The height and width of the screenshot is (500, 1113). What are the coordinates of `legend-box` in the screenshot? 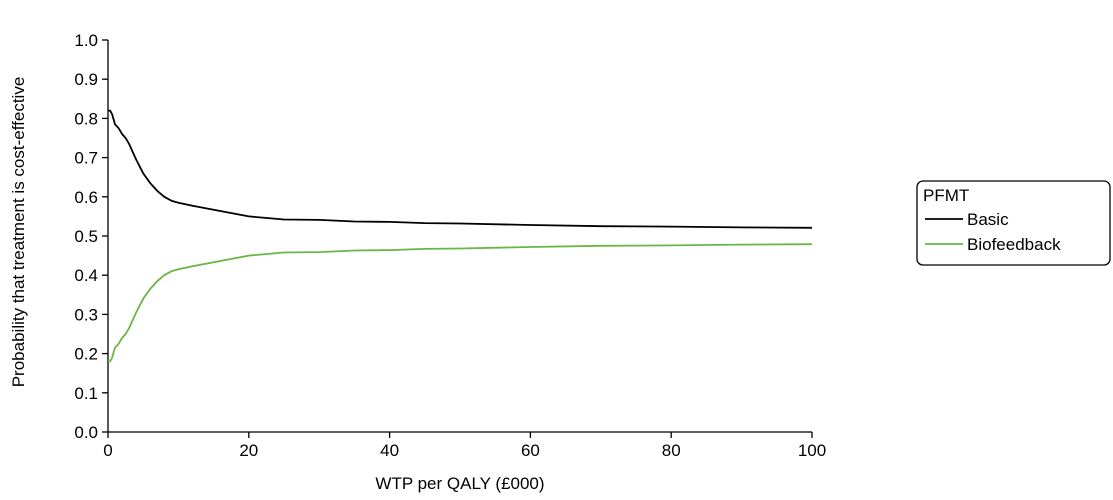 It's located at (1013, 223).